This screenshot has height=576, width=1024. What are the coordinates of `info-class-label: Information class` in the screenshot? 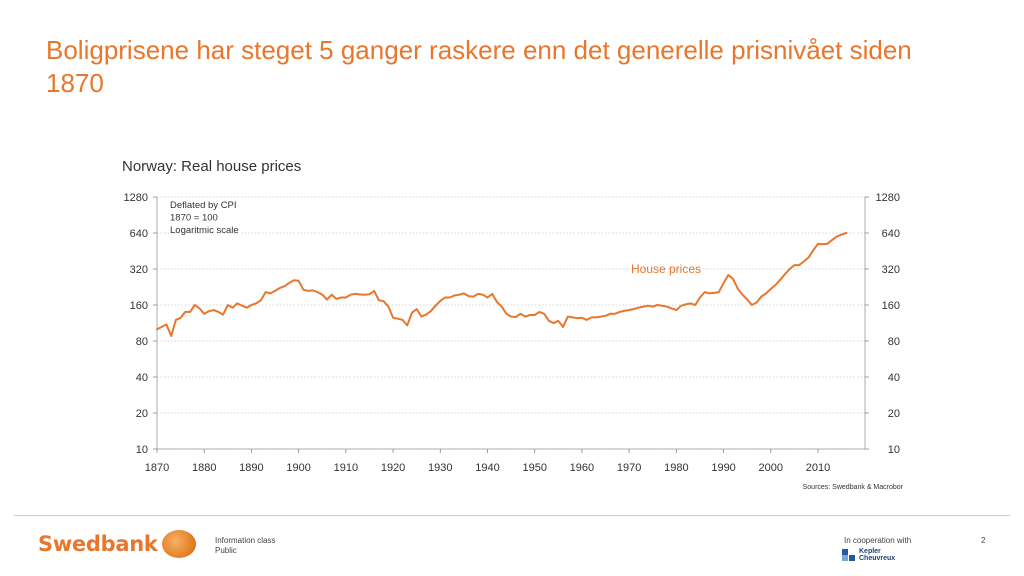 It's located at (245, 540).